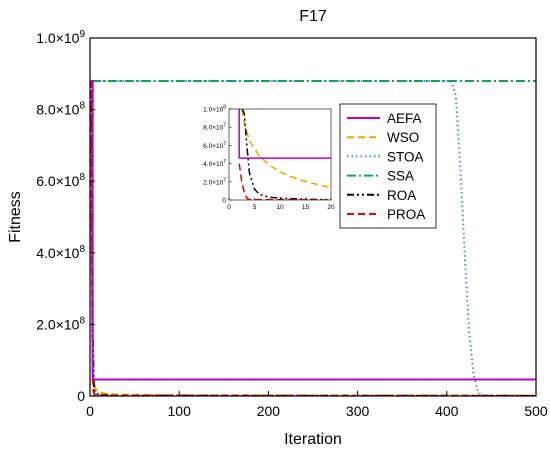 This screenshot has width=550, height=452. I want to click on y-tick-label: 2.0×10⁸, so click(60, 323).